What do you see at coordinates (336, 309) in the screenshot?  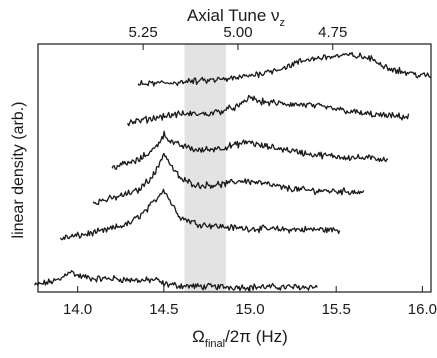 I see `x-tick-label-bottom: 15.5` at bounding box center [336, 309].